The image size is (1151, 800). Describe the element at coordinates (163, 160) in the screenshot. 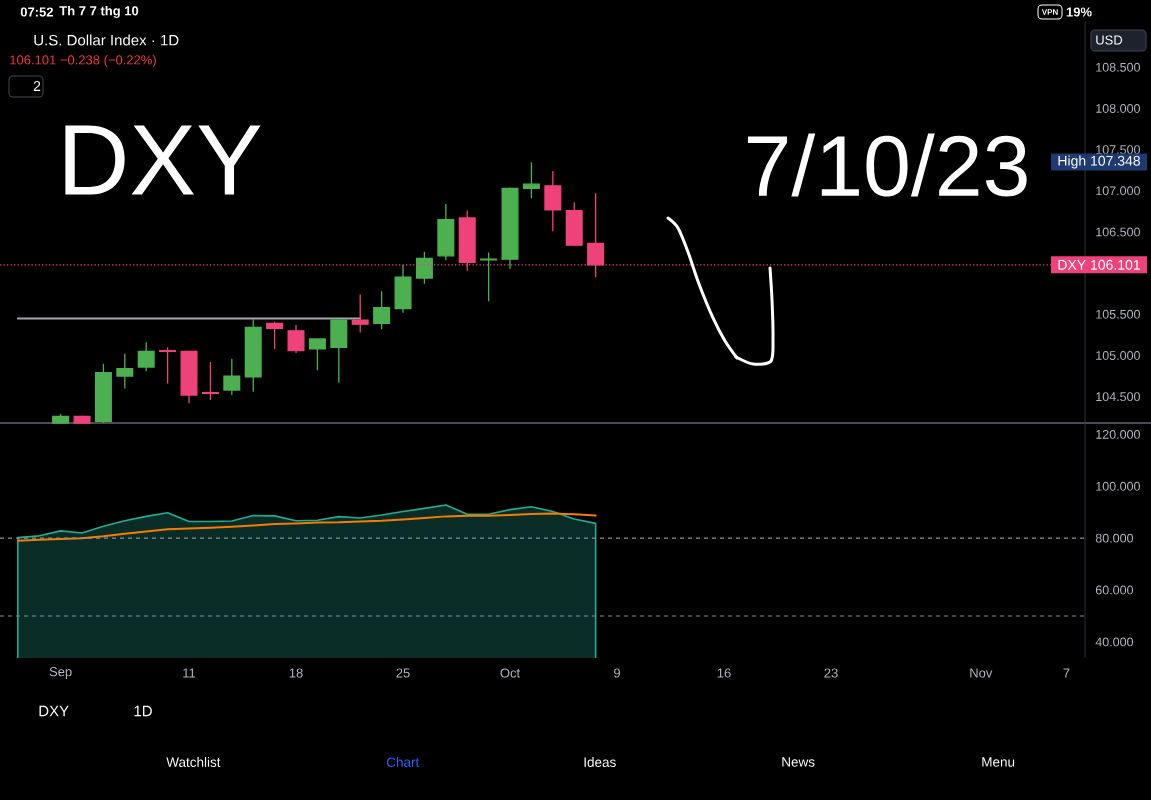

I see `annotation: DXY` at that location.